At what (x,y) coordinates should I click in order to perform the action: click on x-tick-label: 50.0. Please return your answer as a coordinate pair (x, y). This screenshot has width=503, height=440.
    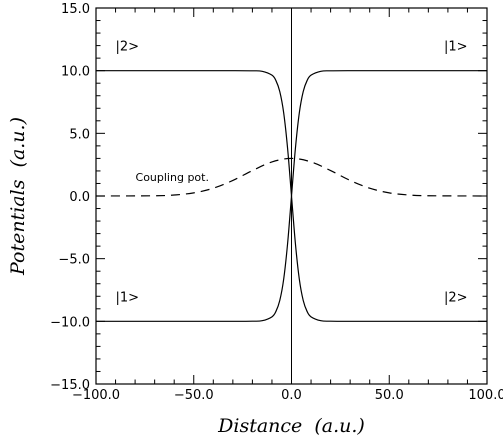
    Looking at the image, I should click on (389, 395).